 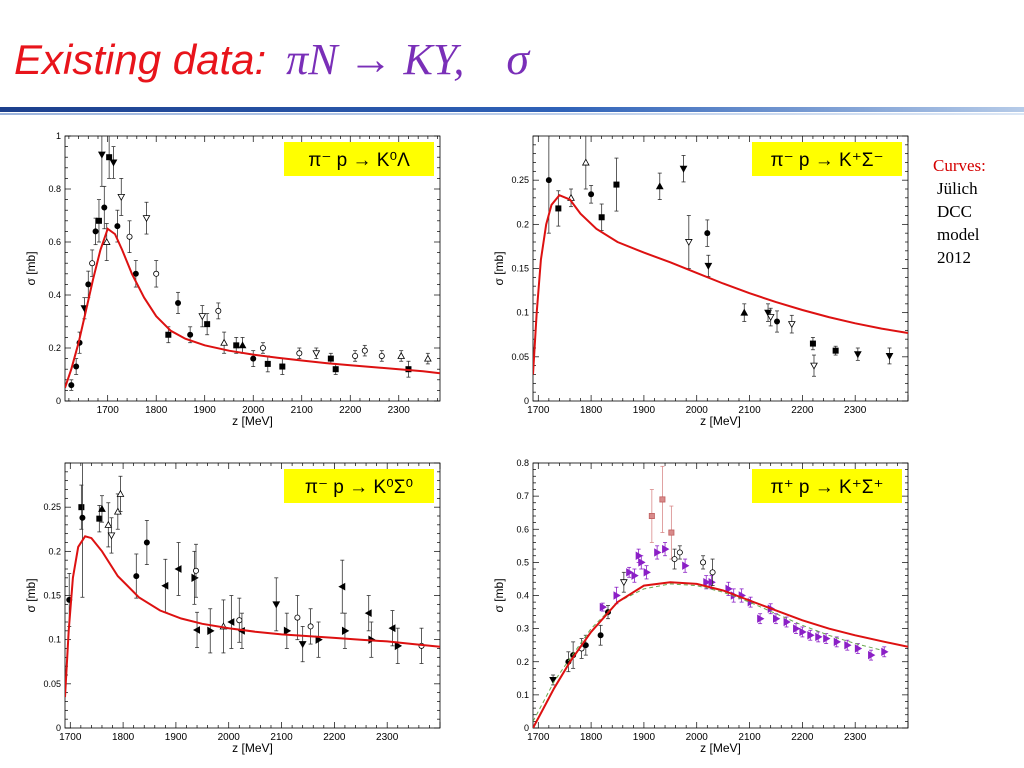 I want to click on y-tick-label: 0.4, so click(x=54, y=295).